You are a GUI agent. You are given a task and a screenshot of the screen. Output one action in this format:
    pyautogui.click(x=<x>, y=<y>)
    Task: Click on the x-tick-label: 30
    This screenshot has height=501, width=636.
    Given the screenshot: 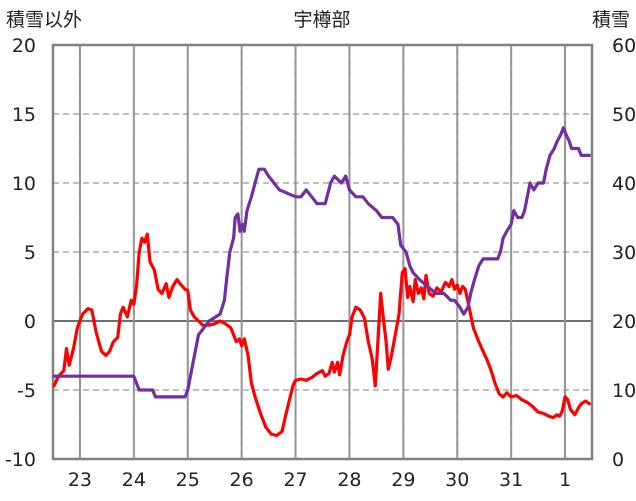 What is the action you would take?
    pyautogui.click(x=457, y=480)
    